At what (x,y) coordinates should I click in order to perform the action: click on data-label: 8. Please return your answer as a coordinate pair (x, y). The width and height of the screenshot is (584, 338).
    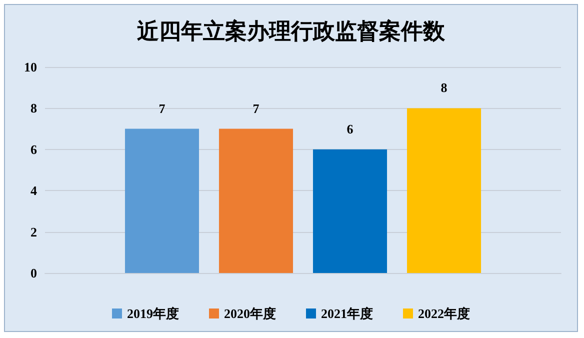
    Looking at the image, I should click on (444, 88).